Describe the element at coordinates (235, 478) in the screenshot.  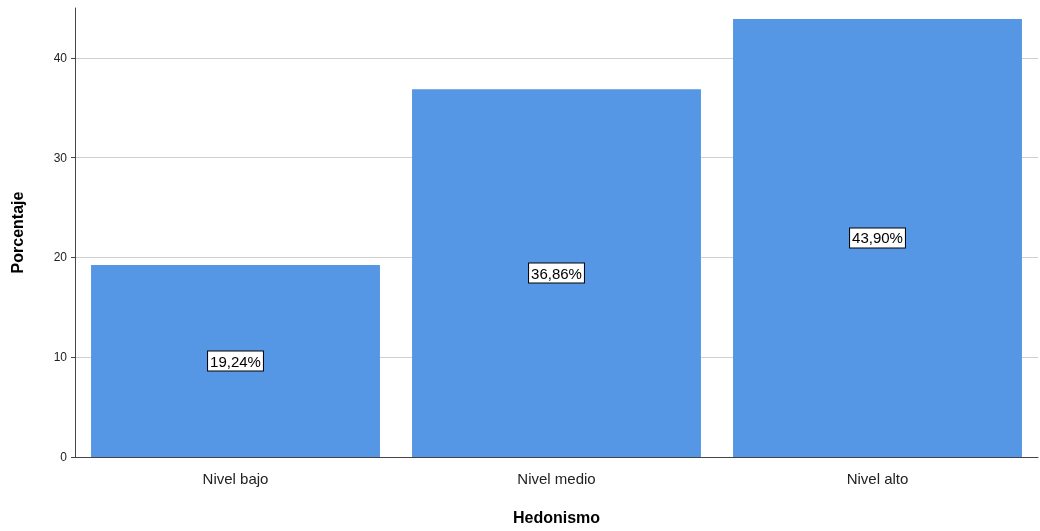
I see `x-tick-label: Nivel bajo` at that location.